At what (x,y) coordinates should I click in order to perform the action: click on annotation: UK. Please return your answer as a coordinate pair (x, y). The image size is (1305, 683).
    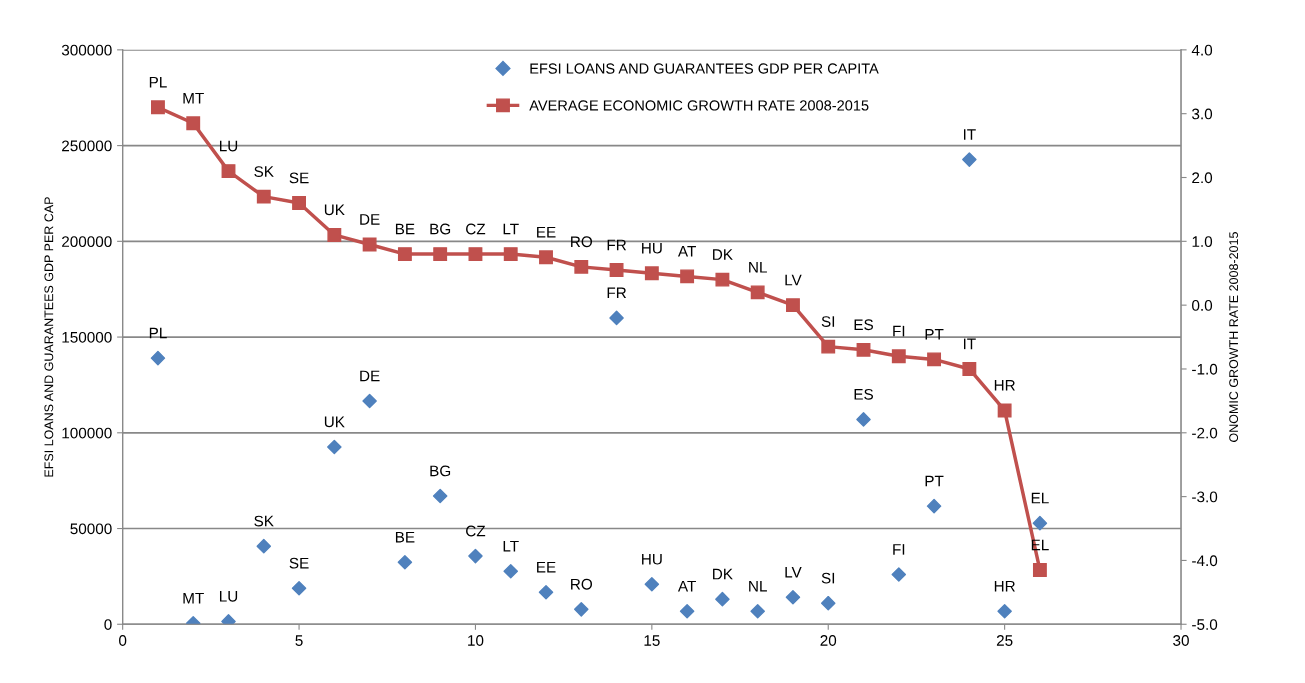
    Looking at the image, I should click on (334, 210).